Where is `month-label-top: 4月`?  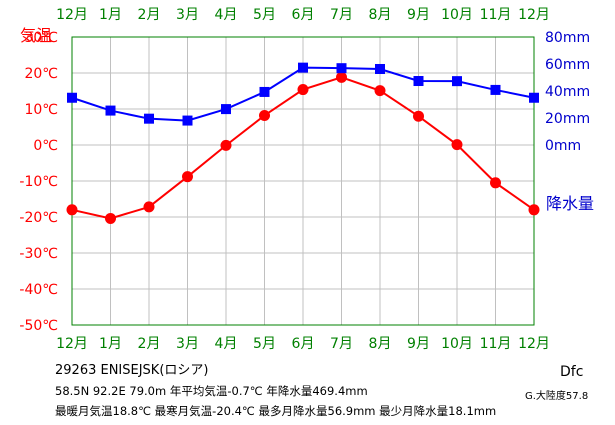 month-label-top: 4月 is located at coordinates (226, 15).